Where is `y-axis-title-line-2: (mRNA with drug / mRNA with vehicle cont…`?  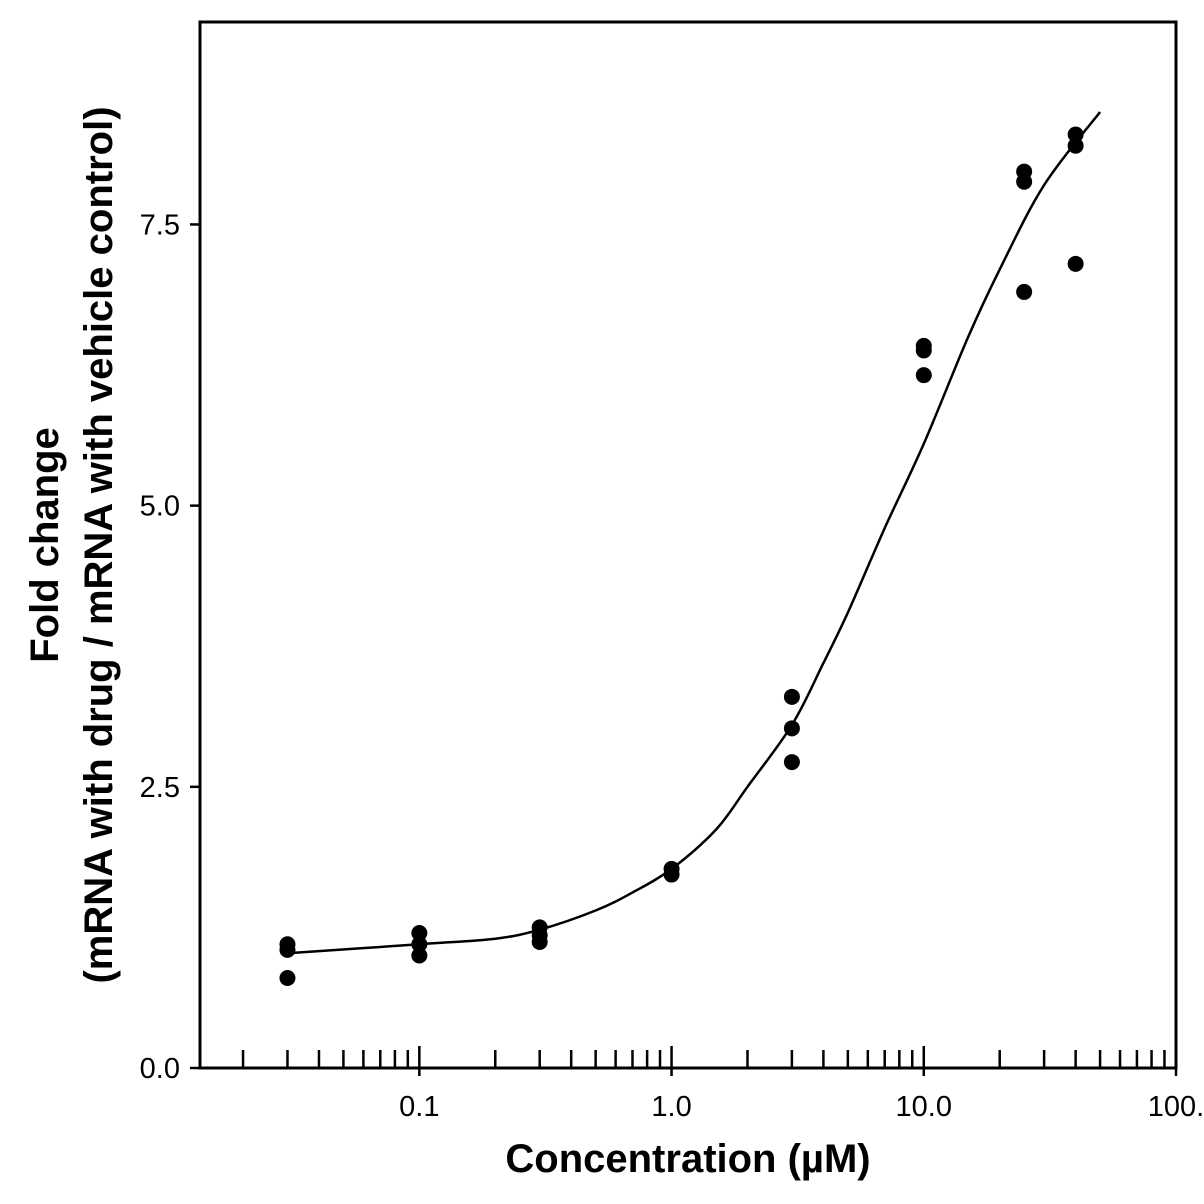 y-axis-title-line-2: (mRNA with drug / mRNA with vehicle cont… is located at coordinates (99, 544).